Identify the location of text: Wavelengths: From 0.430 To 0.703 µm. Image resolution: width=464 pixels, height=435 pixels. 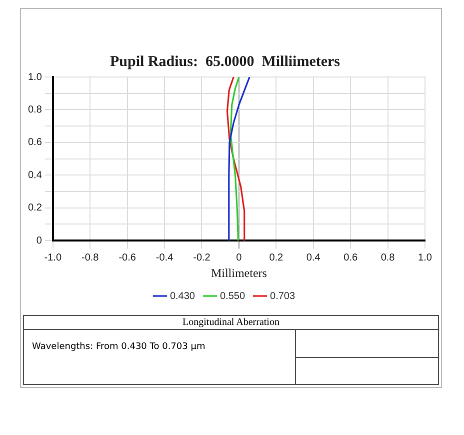
(160, 357).